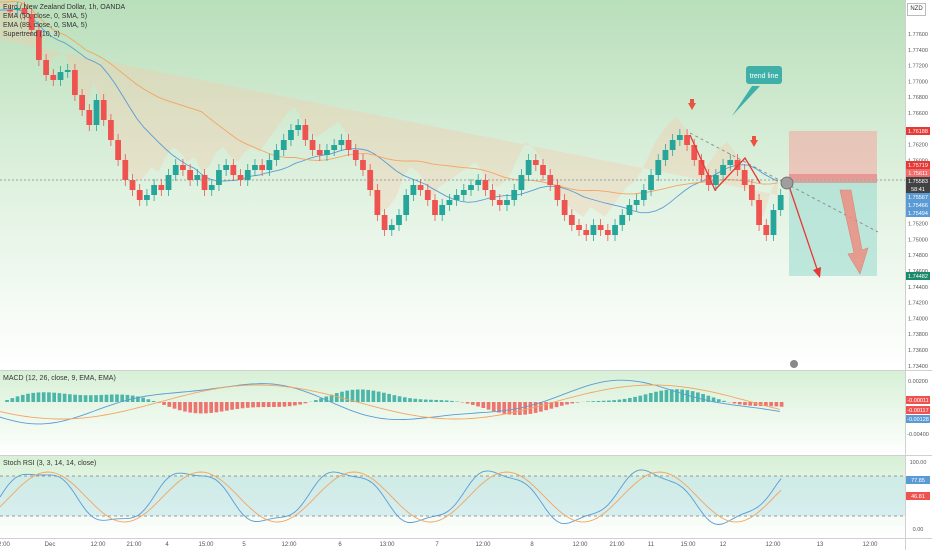  Describe the element at coordinates (918, 435) in the screenshot. I see `macd-level: -0.00400` at that location.